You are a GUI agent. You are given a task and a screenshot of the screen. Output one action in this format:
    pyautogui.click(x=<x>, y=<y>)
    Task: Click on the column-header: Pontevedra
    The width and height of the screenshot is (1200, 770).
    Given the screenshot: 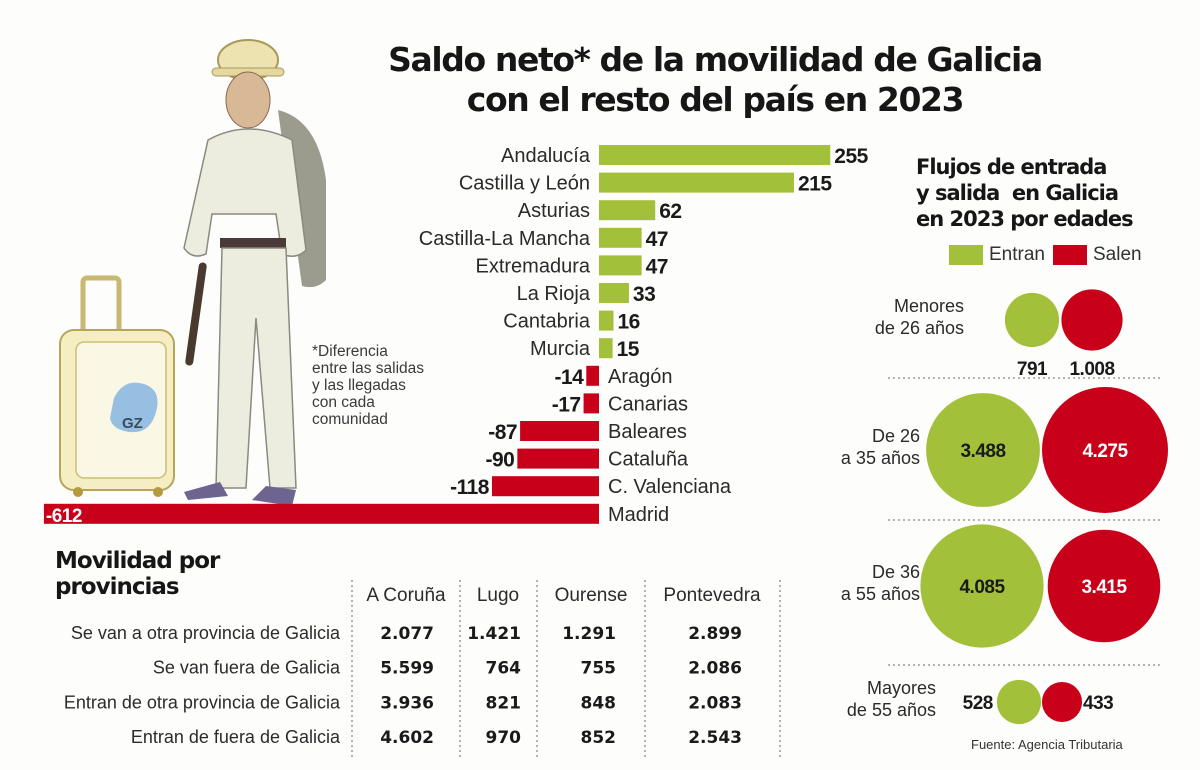 What is the action you would take?
    pyautogui.click(x=712, y=595)
    